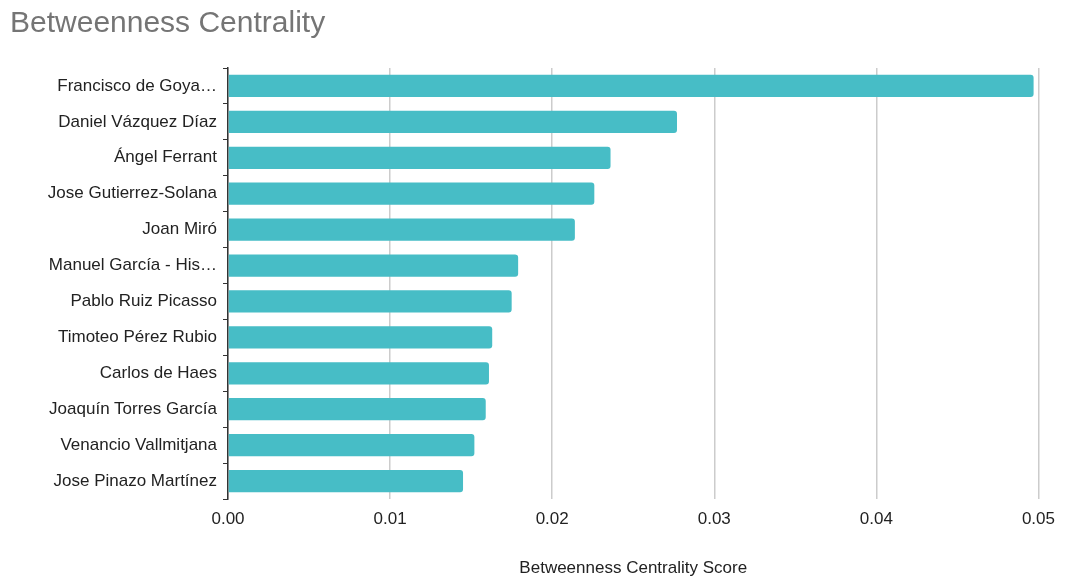 The width and height of the screenshot is (1065, 583). I want to click on x-axis-title: Betweenness Centrality Score, so click(633, 568).